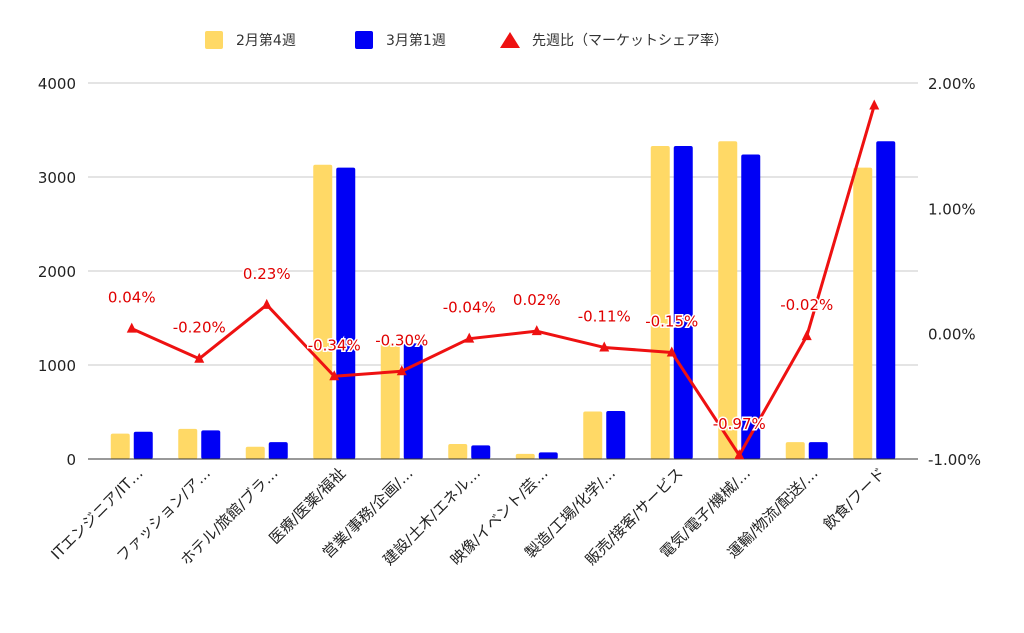 The width and height of the screenshot is (1024, 633). I want to click on left-axis: 0 1000 2000 3000 4000, so click(57, 272).